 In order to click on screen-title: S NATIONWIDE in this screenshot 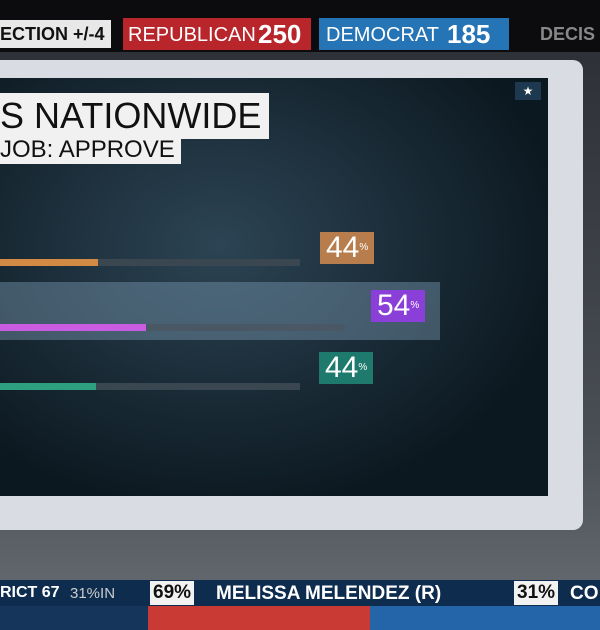, I will do `click(135, 116)`.